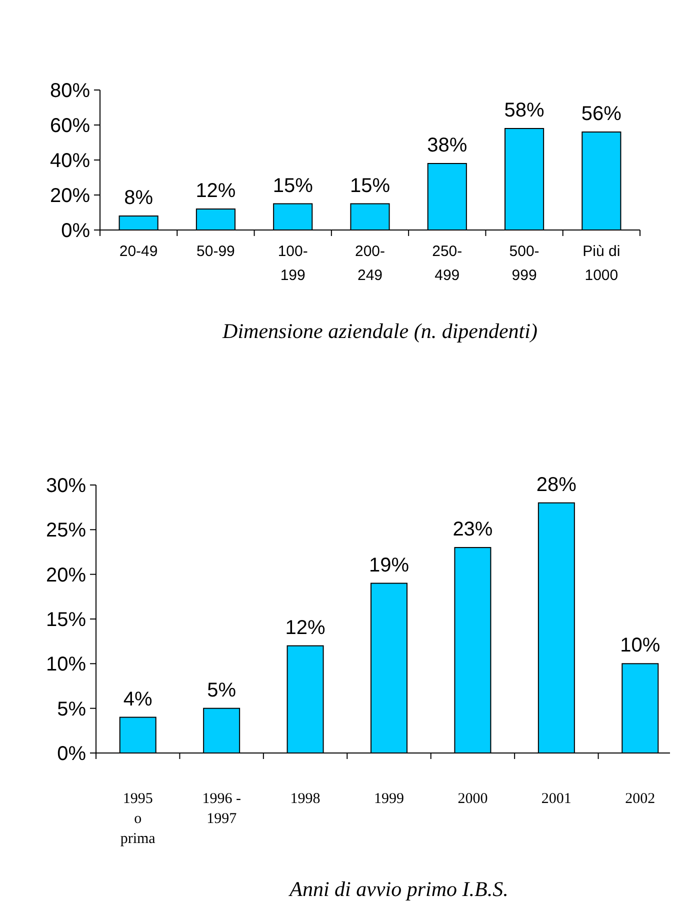  Describe the element at coordinates (70, 126) in the screenshot. I see `y-tick-label: 60%` at that location.